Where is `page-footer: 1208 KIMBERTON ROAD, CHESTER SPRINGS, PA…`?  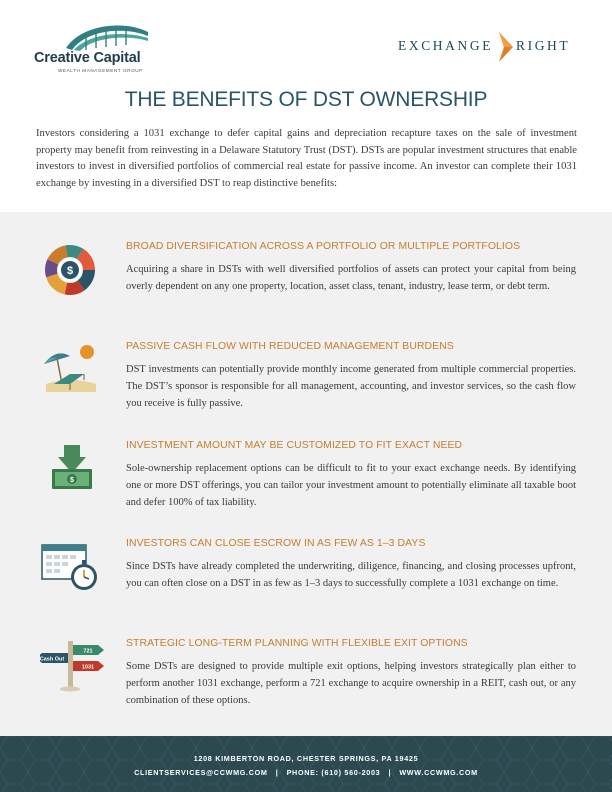 page-footer: 1208 KIMBERTON ROAD, CHESTER SPRINGS, PA… is located at coordinates (306, 764).